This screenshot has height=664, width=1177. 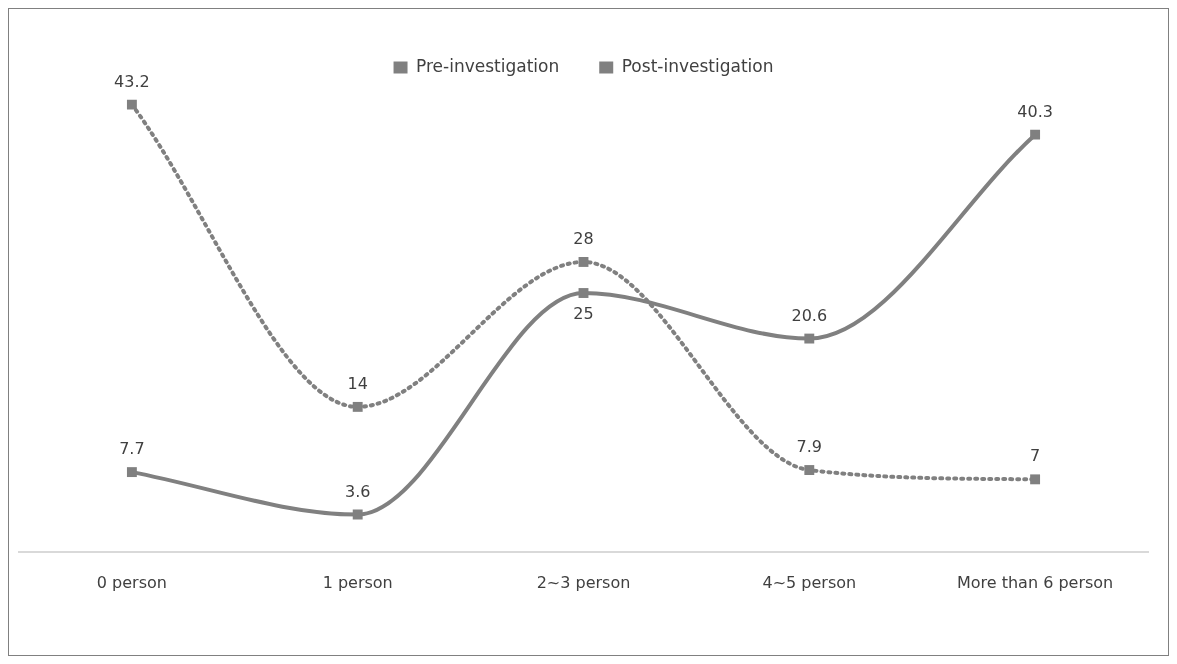 What do you see at coordinates (488, 65) in the screenshot?
I see `legend-label: Pre-investigation` at bounding box center [488, 65].